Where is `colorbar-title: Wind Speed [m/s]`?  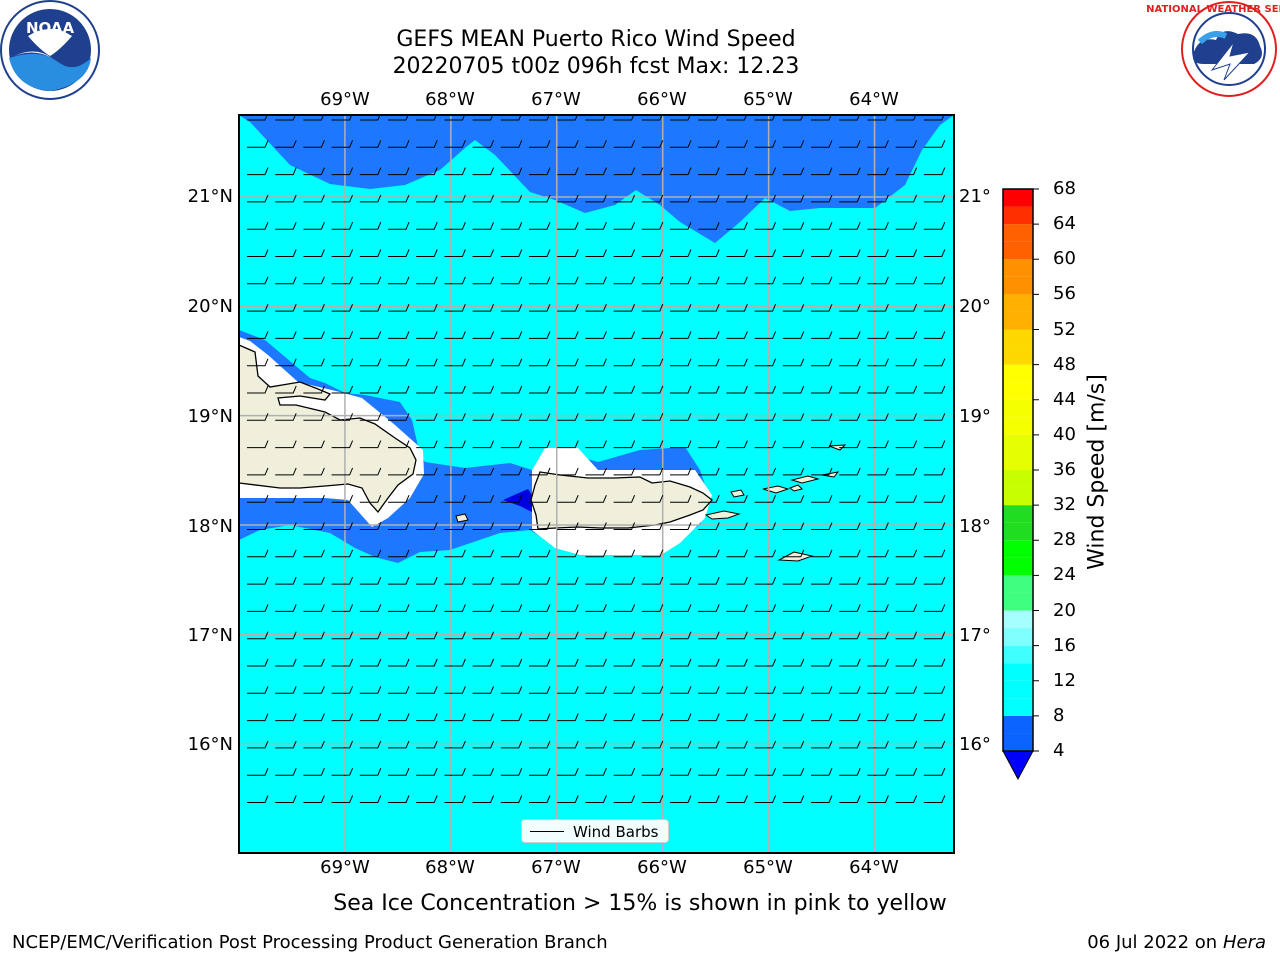
colorbar-title: Wind Speed [m/s] is located at coordinates (1097, 472).